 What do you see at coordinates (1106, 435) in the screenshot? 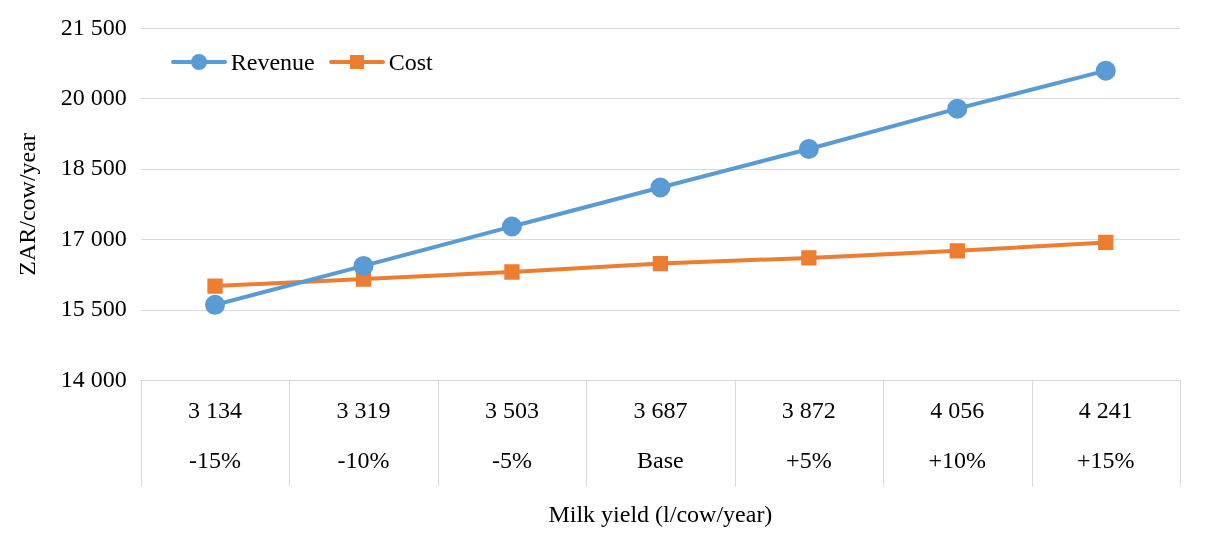
I see `x-tick-label: 4 241 +15%` at bounding box center [1106, 435].